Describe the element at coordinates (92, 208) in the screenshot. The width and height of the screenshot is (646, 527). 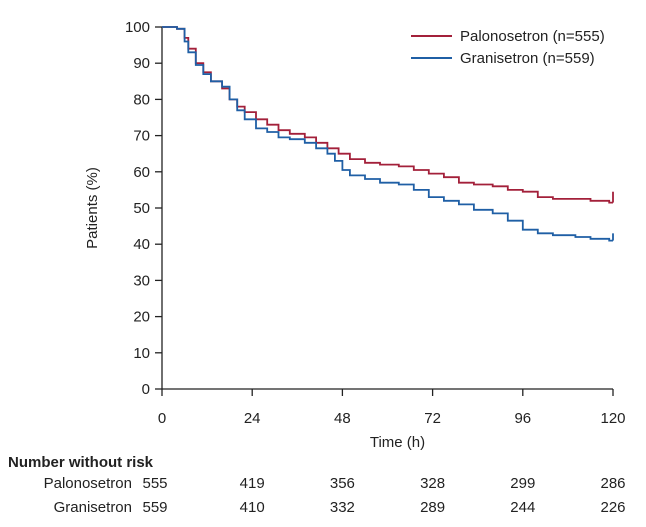
I see `y-axis-title: Patients (%)` at that location.